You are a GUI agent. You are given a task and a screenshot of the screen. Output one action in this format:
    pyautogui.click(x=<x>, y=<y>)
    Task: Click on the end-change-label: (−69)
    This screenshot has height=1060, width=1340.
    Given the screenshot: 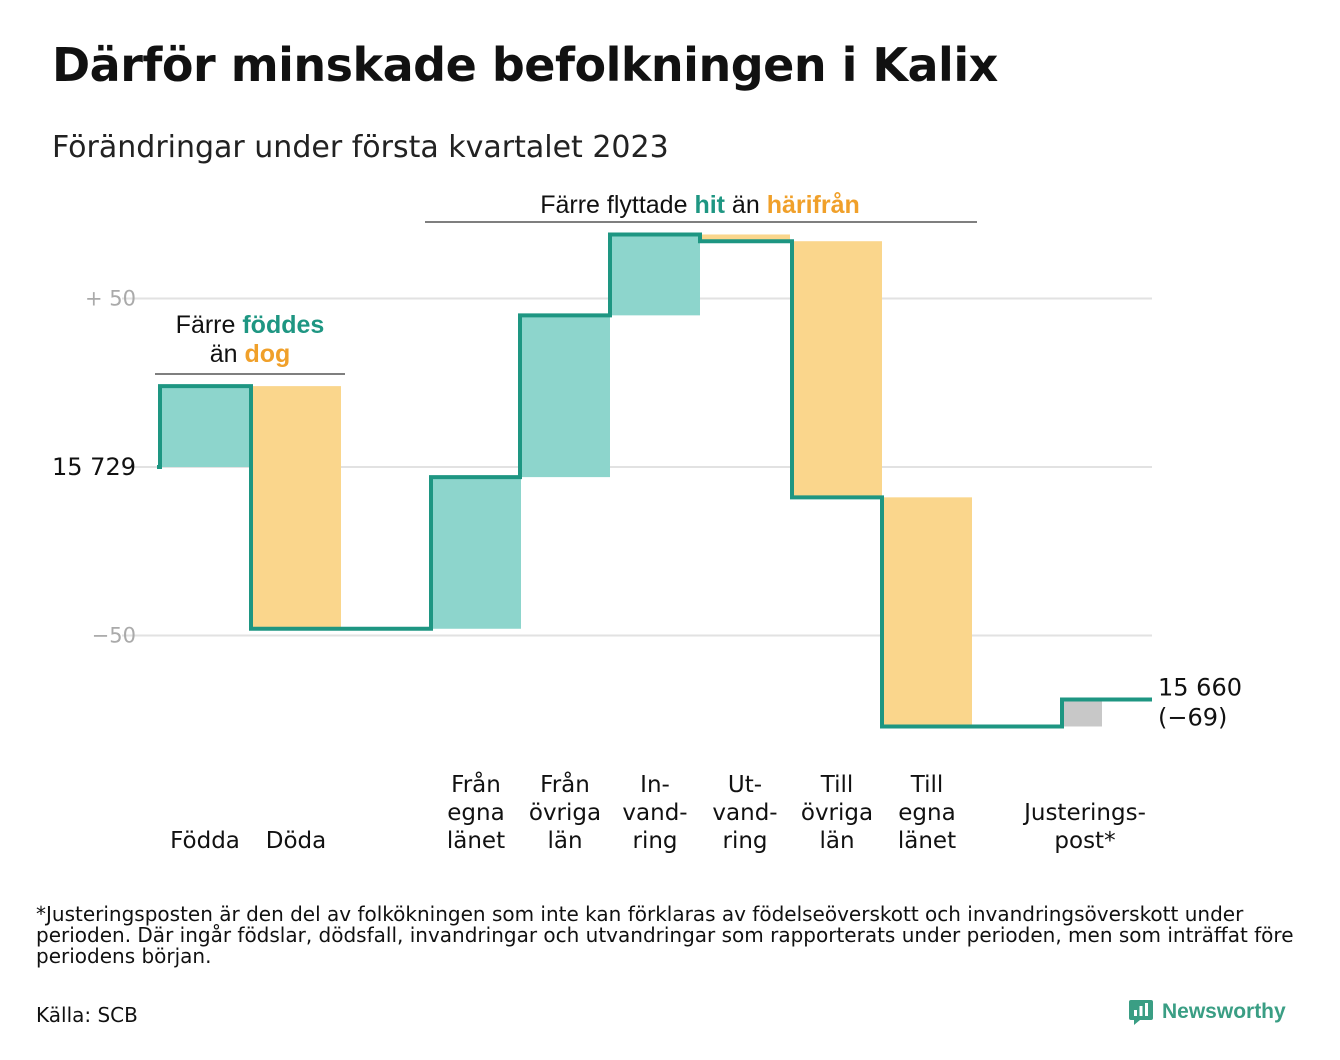 What is the action you would take?
    pyautogui.click(x=1192, y=718)
    